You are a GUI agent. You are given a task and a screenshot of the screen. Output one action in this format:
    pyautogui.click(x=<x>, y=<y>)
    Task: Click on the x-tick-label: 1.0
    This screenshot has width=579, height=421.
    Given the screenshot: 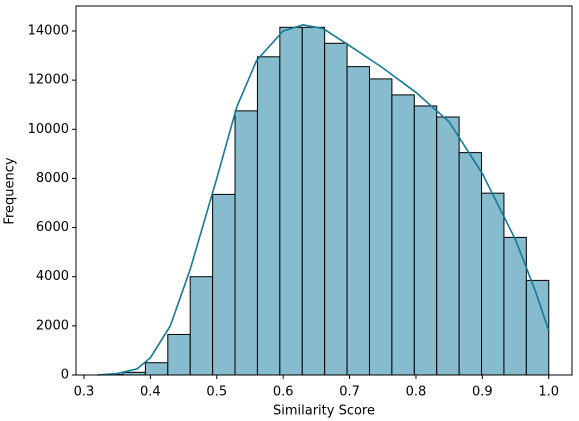 What is the action you would take?
    pyautogui.click(x=548, y=392)
    